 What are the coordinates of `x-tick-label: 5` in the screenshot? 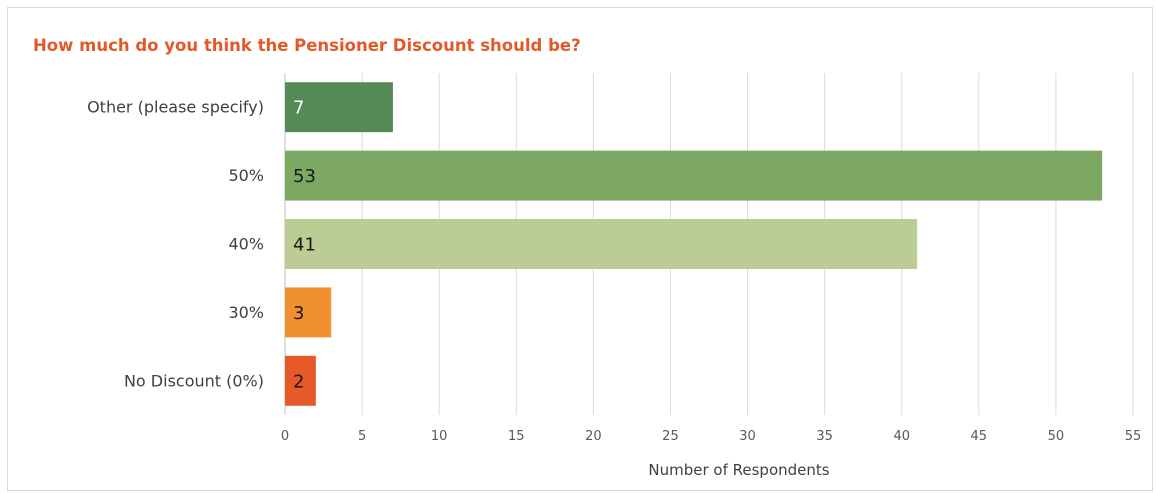 It's located at (362, 436).